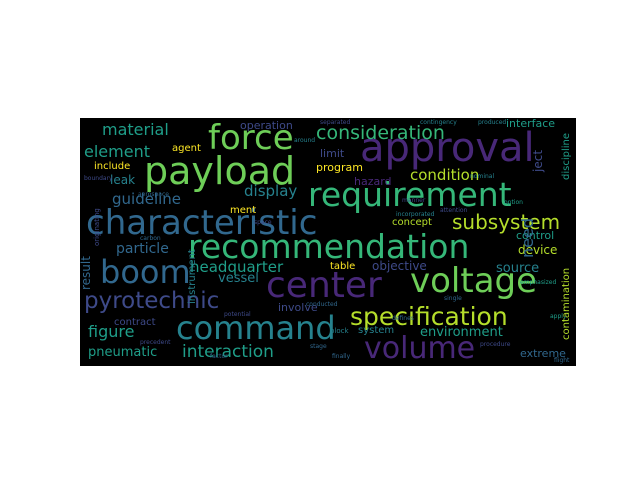 The image size is (640, 480). What do you see at coordinates (152, 301) in the screenshot?
I see `word-pyrotechnic: pyrotechnic` at bounding box center [152, 301].